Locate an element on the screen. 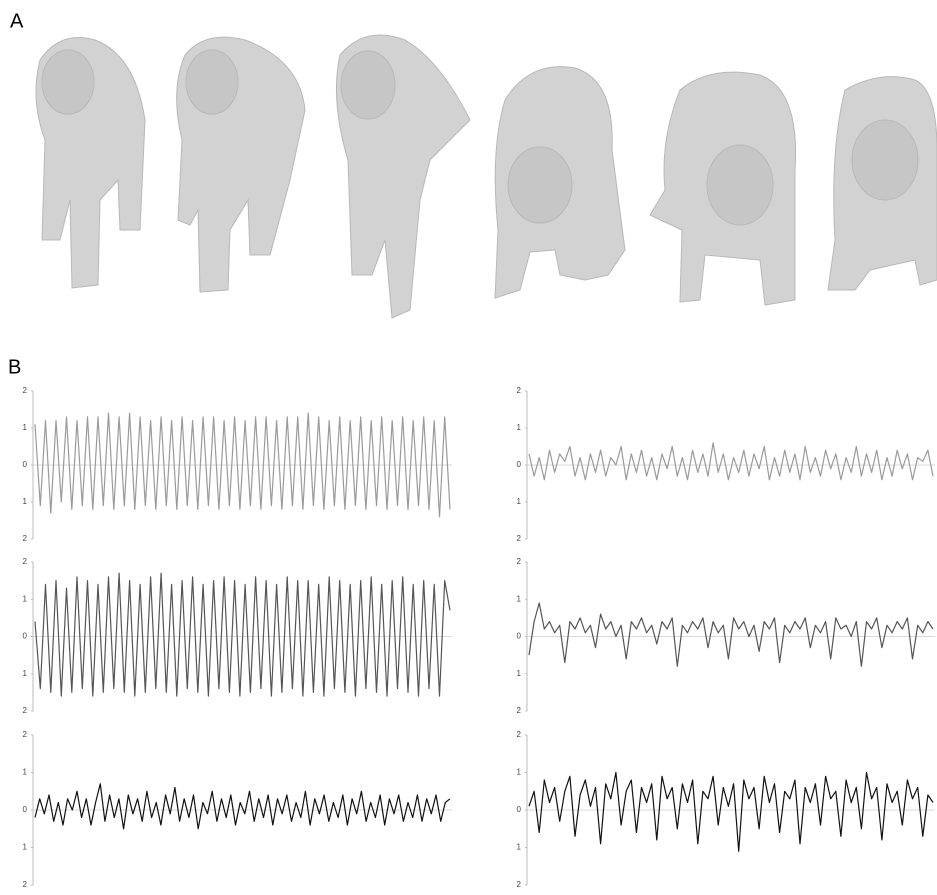 This screenshot has height=895, width=937. panel-label: A is located at coordinates (17, 21).